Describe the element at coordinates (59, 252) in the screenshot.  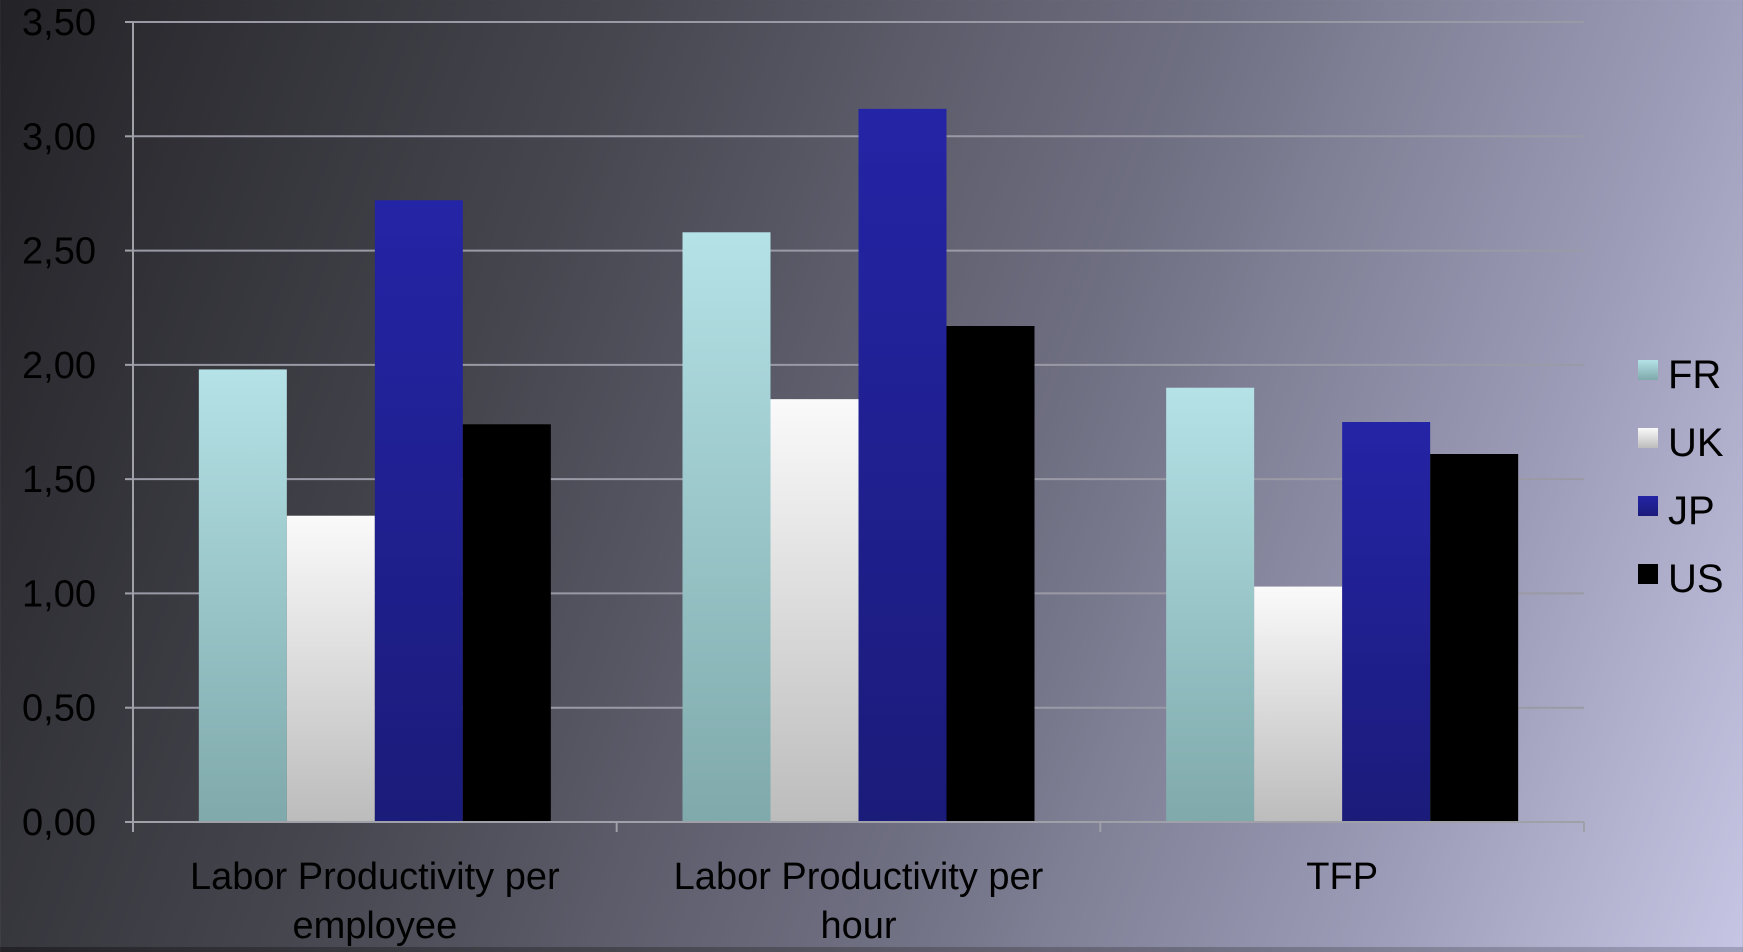
I see `y-tick-label: 2,50` at that location.